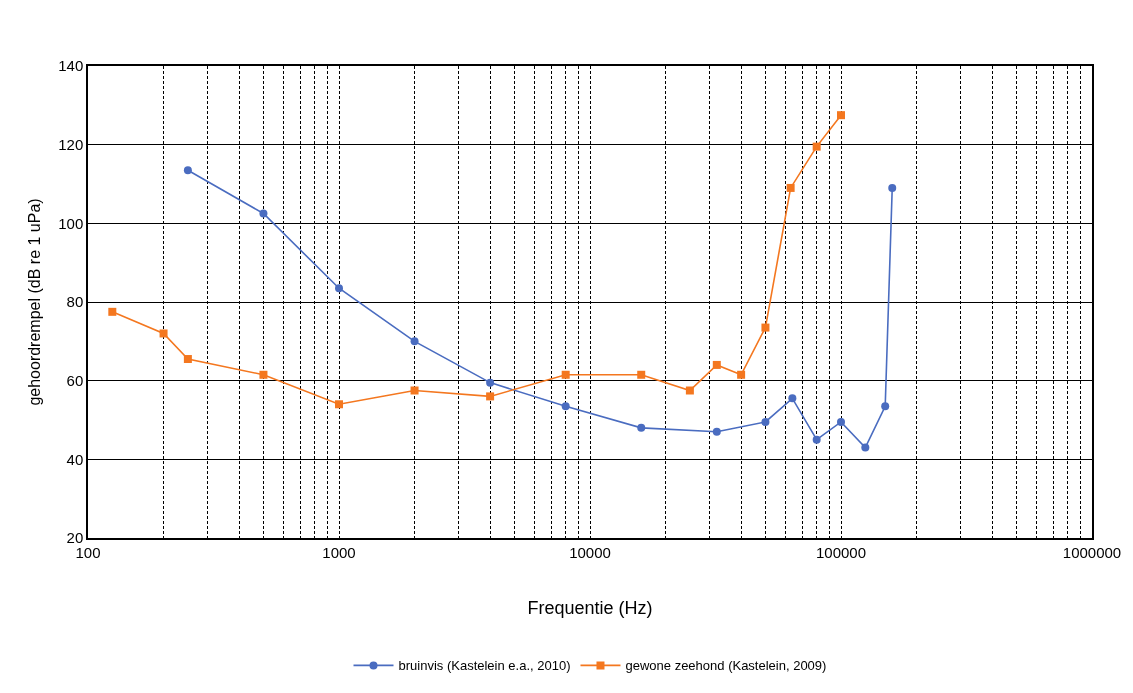 This screenshot has width=1133, height=693. I want to click on y-axis-title: gehoordrempel (dB re 1 uPa), so click(34, 302).